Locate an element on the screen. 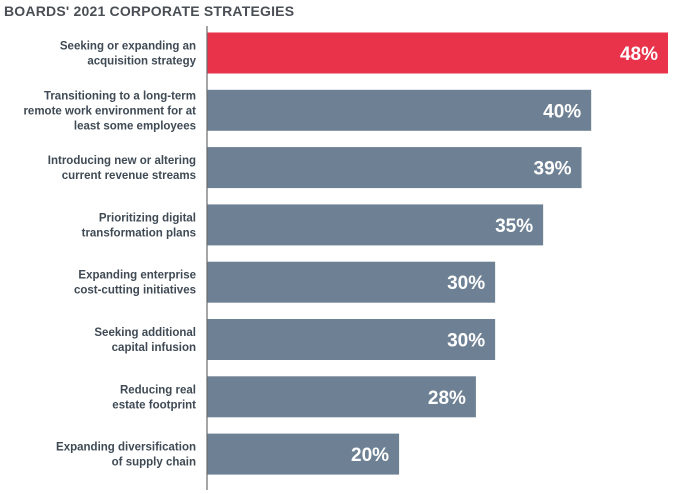  data-label-6: 30% is located at coordinates (466, 341).